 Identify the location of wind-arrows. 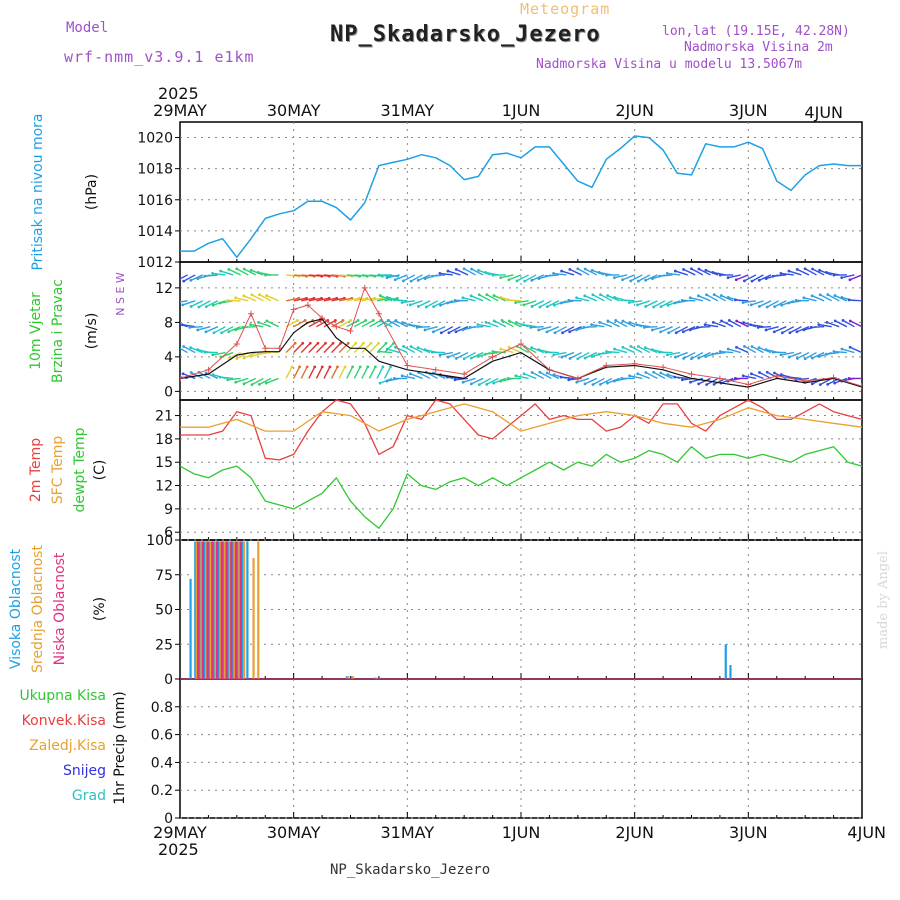
(514, 328).